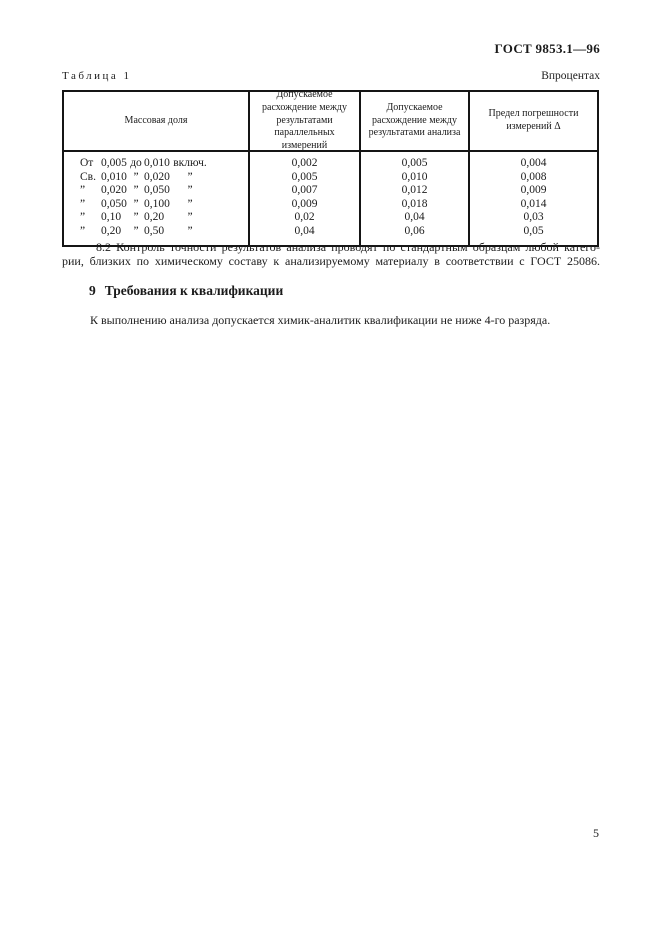 Image resolution: width=661 pixels, height=936 pixels. Describe the element at coordinates (194, 290) in the screenshot. I see `section-title: Требования к квалификации` at that location.